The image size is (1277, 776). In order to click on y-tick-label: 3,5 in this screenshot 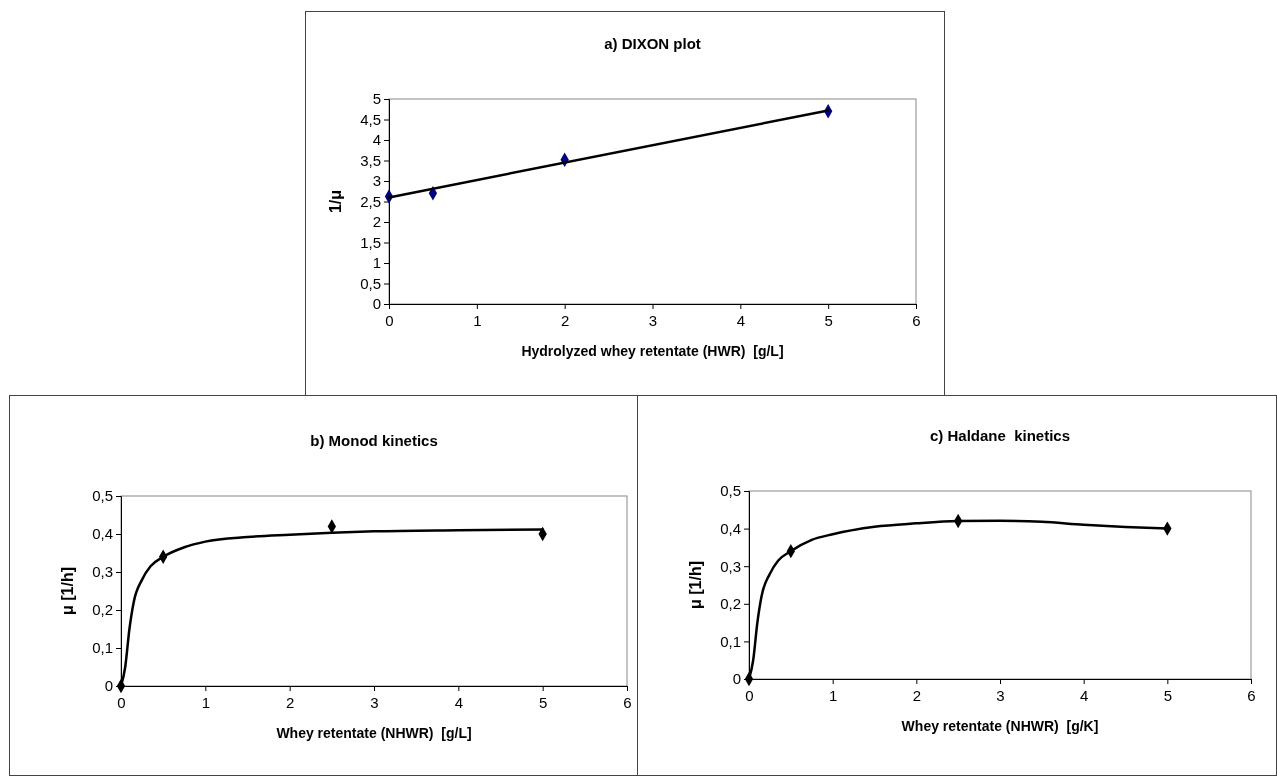, I will do `click(370, 160)`.